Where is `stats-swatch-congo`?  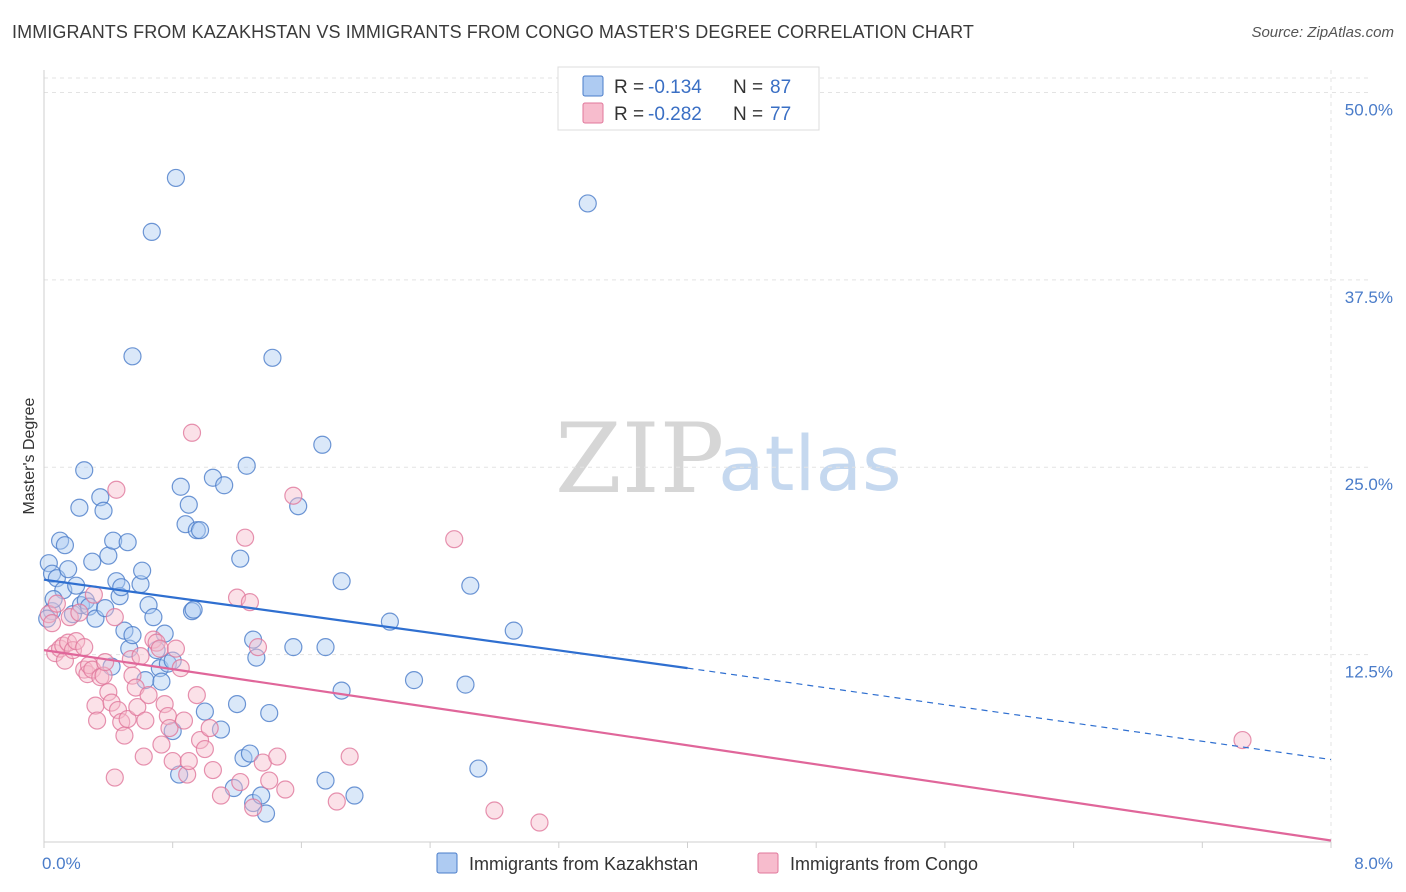
stats-swatch-congo is located at coordinates (593, 113).